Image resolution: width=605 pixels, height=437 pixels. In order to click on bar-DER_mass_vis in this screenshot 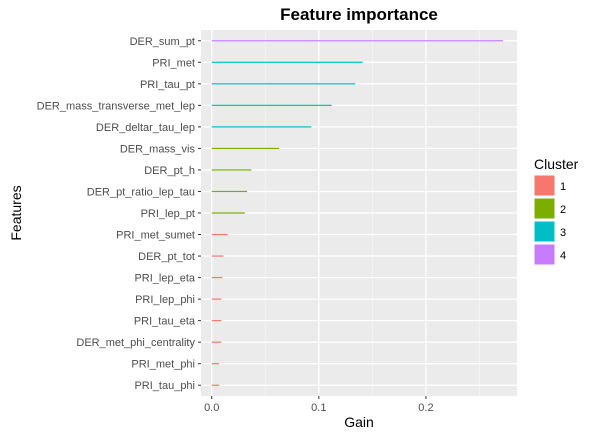, I will do `click(245, 148)`.